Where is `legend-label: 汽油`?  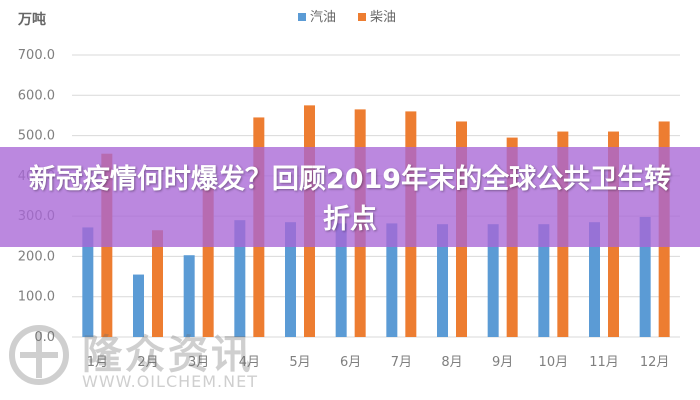
legend-label: 汽油 is located at coordinates (323, 17).